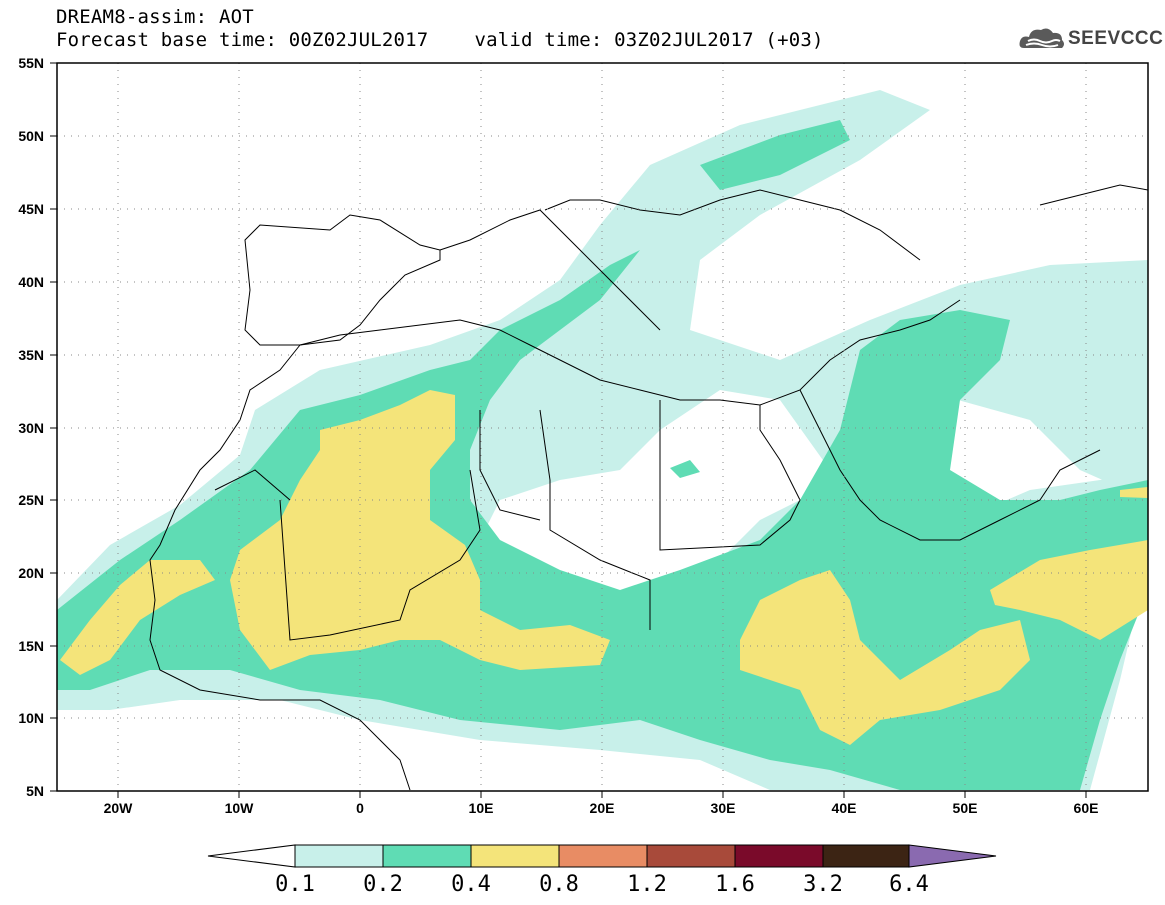 The image size is (1165, 905). I want to click on lon-label: 20W, so click(119, 808).